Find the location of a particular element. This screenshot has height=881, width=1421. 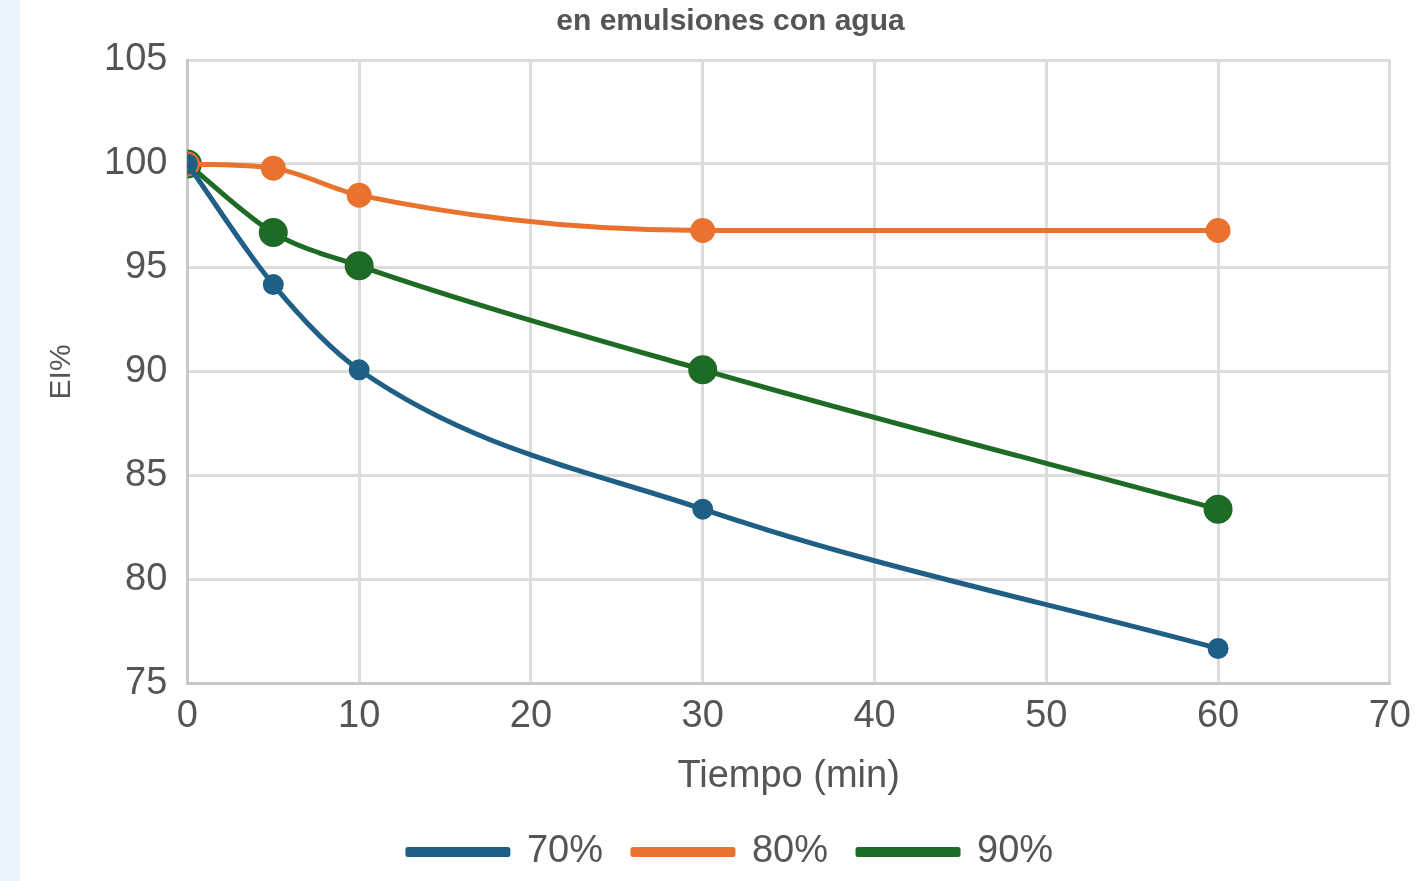

x-tick-label: 0 is located at coordinates (187, 714).